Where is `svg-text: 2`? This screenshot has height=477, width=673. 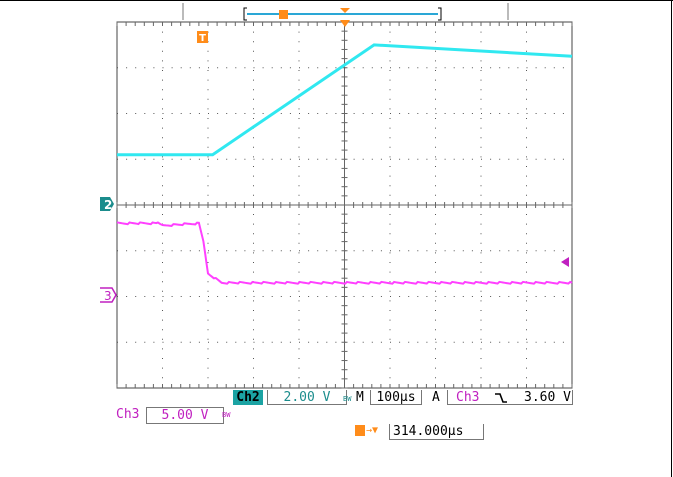 svg-text: 2 is located at coordinates (108, 205).